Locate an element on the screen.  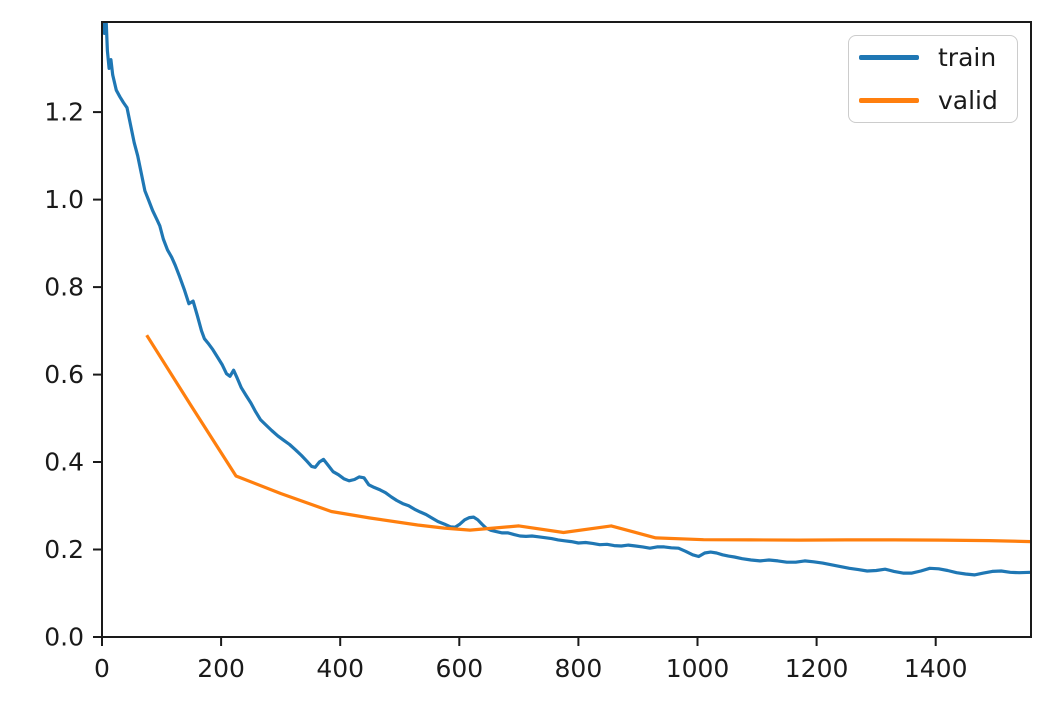
y-axis-tick-label: 0.0 is located at coordinates (64, 637).